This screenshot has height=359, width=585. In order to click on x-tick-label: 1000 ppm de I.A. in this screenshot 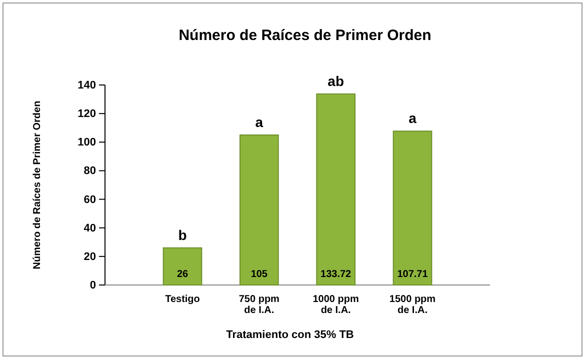, I will do `click(336, 305)`.